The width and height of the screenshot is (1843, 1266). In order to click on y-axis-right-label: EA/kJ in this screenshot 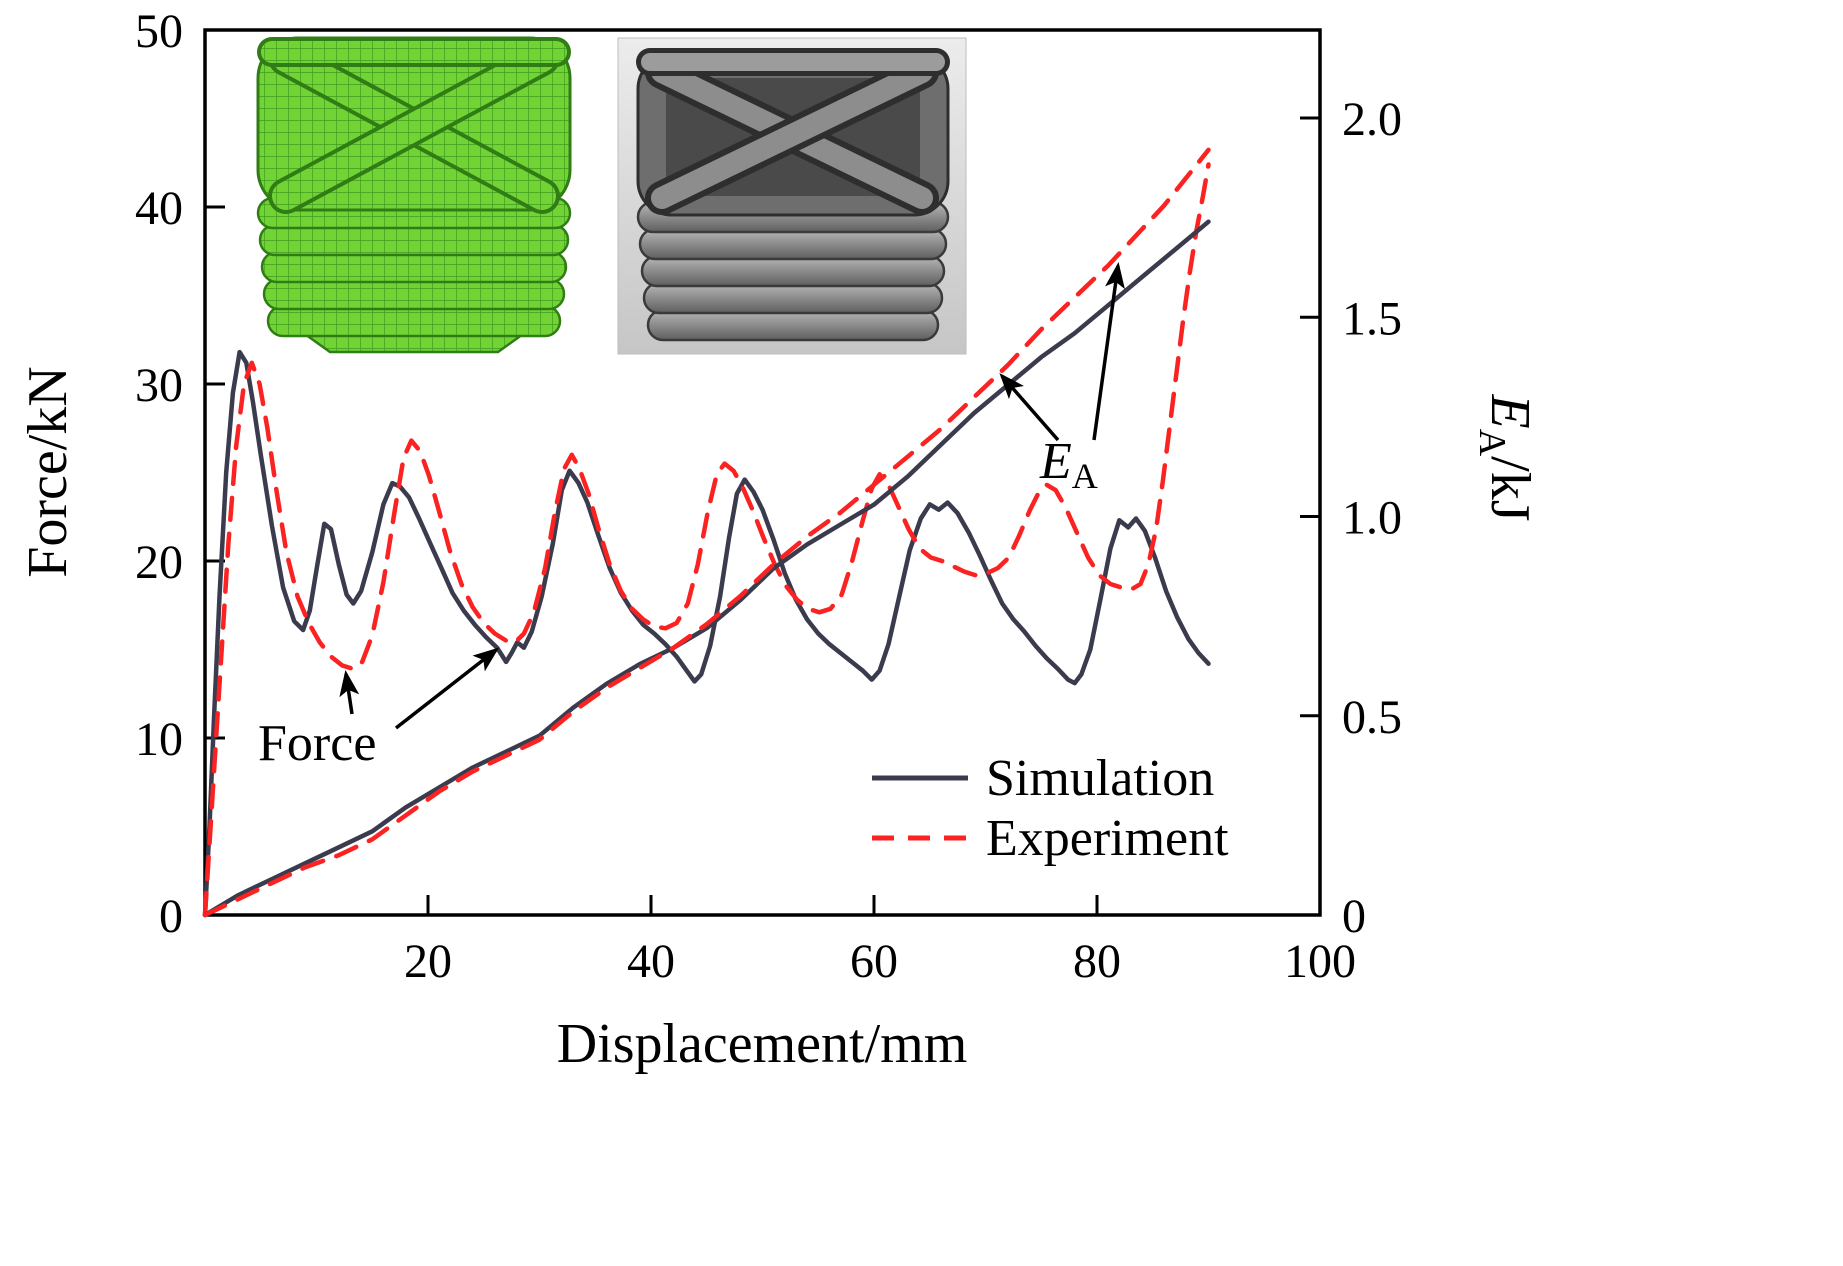, I will do `click(1506, 457)`.